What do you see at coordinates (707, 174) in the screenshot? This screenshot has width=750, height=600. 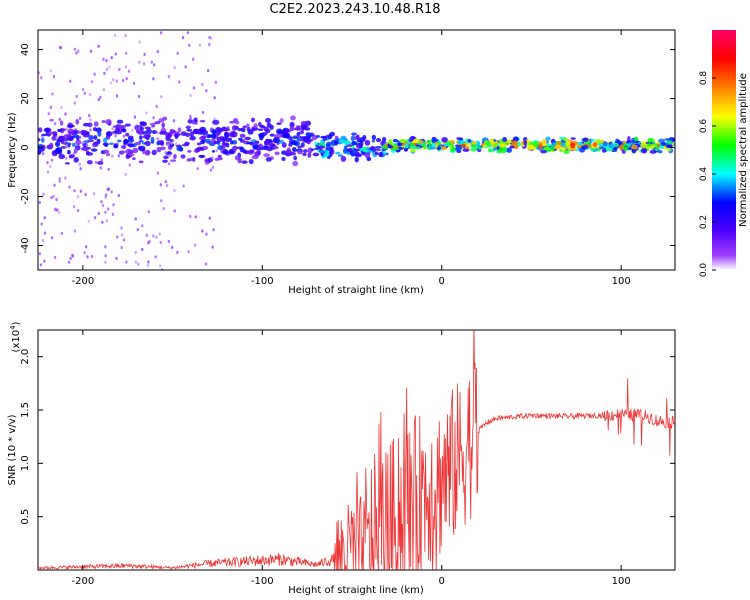 I see `colorbar-ticks: 0.0 0.2 0.4 0.6 0.8` at bounding box center [707, 174].